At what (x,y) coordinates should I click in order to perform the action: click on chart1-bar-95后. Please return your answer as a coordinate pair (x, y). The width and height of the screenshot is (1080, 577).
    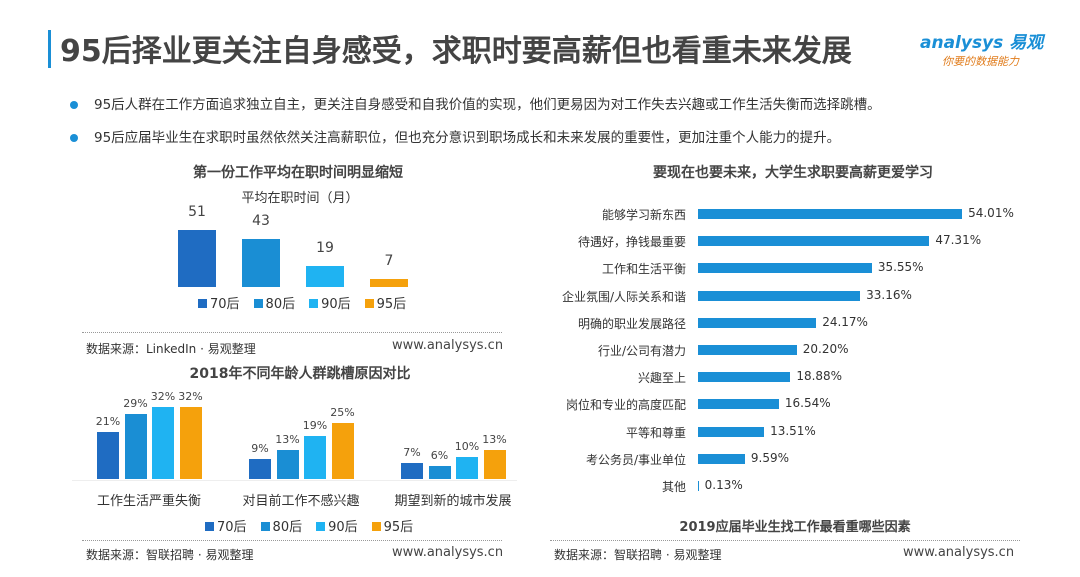
    Looking at the image, I should click on (389, 283).